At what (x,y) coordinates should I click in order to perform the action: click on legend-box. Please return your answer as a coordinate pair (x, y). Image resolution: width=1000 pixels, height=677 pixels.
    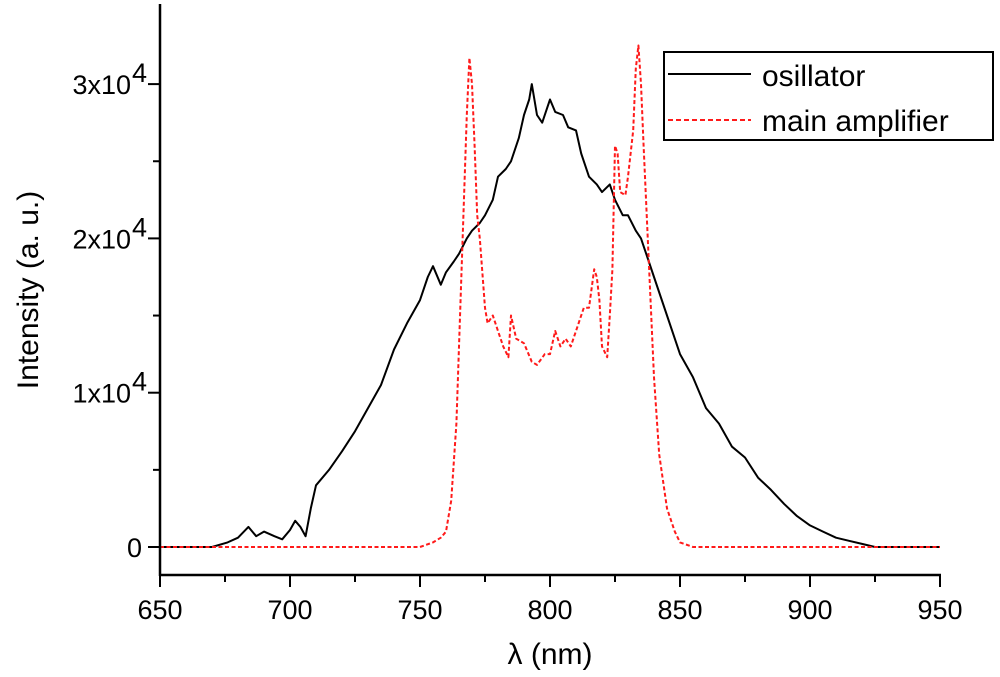
    Looking at the image, I should click on (828, 96).